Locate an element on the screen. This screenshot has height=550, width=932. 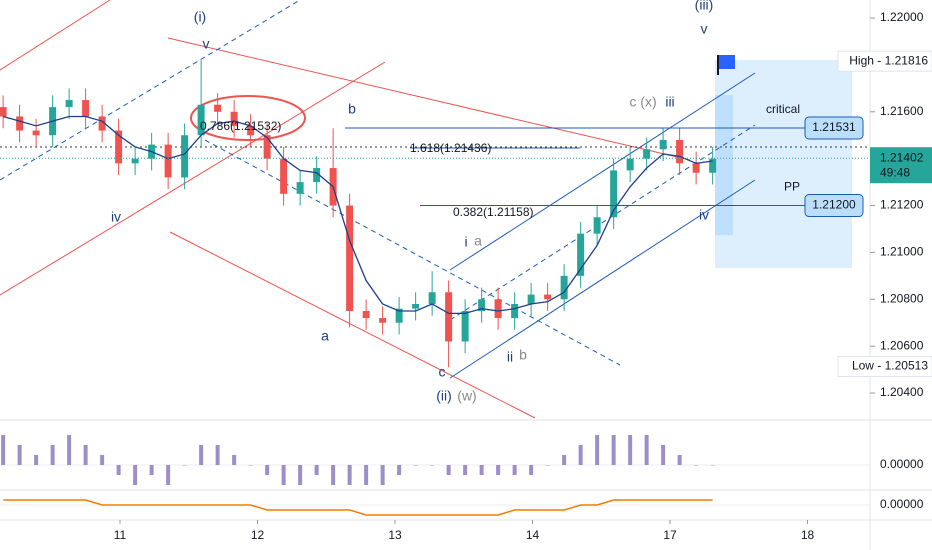
y-tick-label: 1.21600 is located at coordinates (902, 111).